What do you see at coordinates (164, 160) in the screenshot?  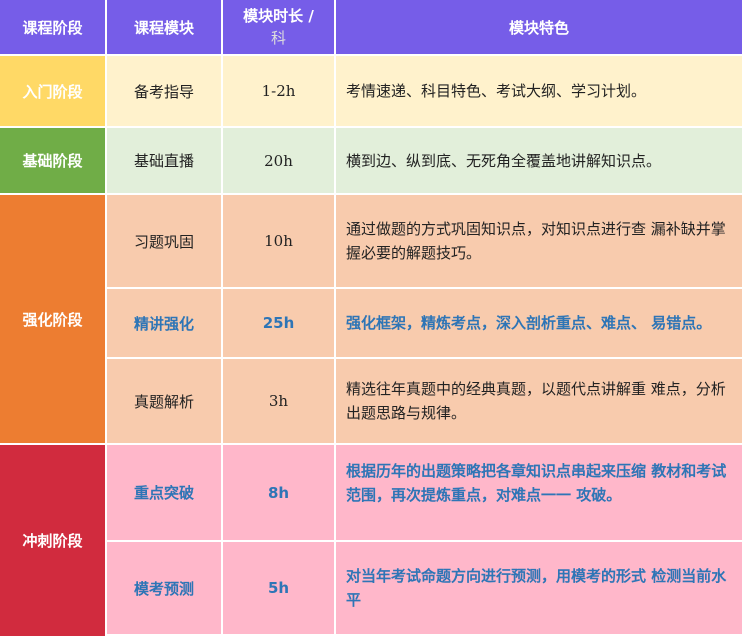 I see `module-cell: 基础直播` at bounding box center [164, 160].